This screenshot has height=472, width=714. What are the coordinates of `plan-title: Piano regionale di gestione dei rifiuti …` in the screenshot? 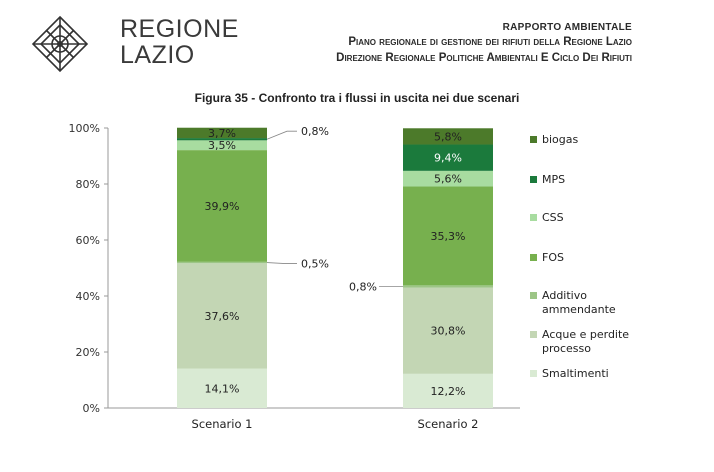 It's located at (490, 42).